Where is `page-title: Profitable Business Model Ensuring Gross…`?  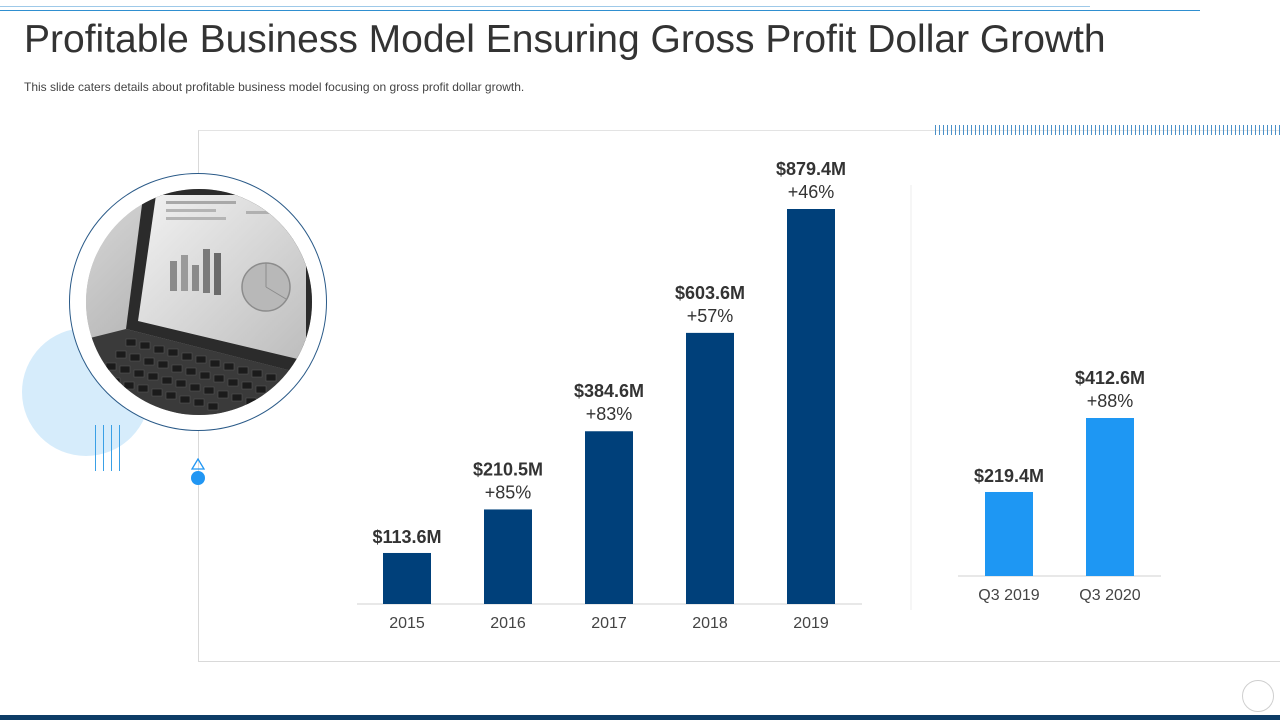 page-title: Profitable Business Model Ensuring Gross… is located at coordinates (565, 39).